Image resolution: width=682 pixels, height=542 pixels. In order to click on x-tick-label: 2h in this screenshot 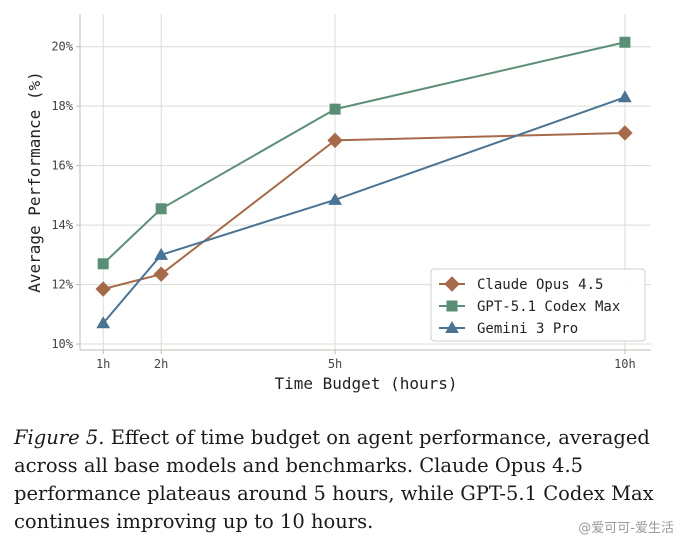, I will do `click(161, 364)`.